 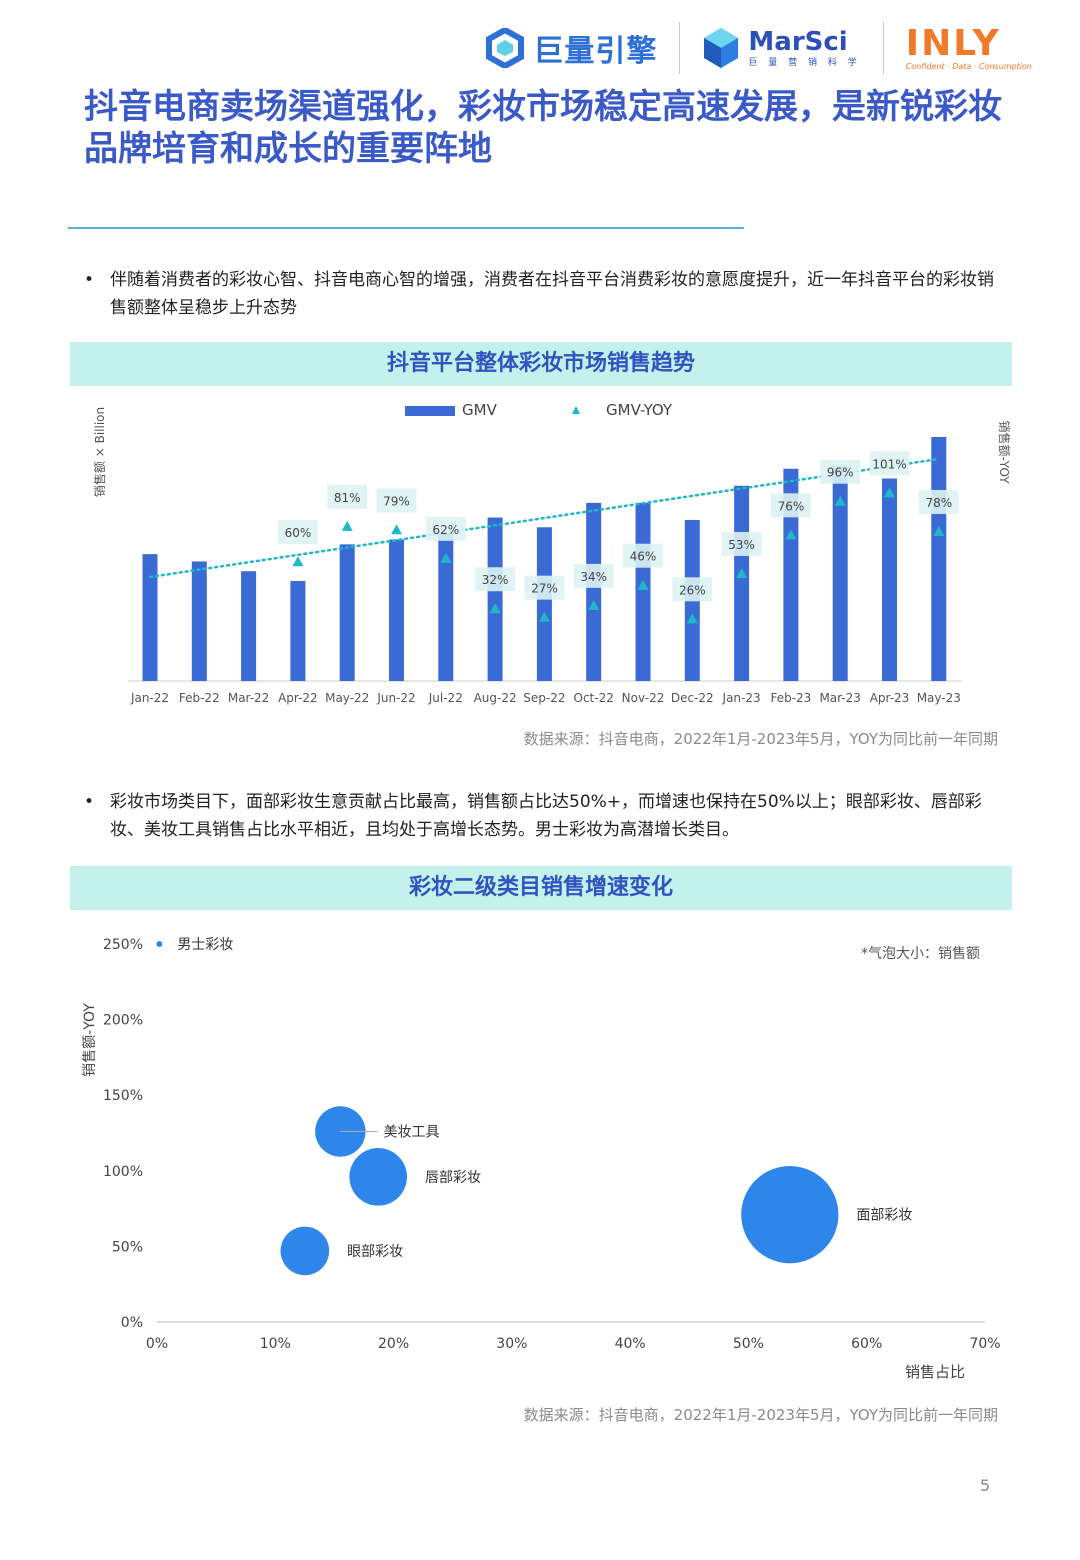 What do you see at coordinates (798, 41) in the screenshot?
I see `logo-marsci-text: MarSci` at bounding box center [798, 41].